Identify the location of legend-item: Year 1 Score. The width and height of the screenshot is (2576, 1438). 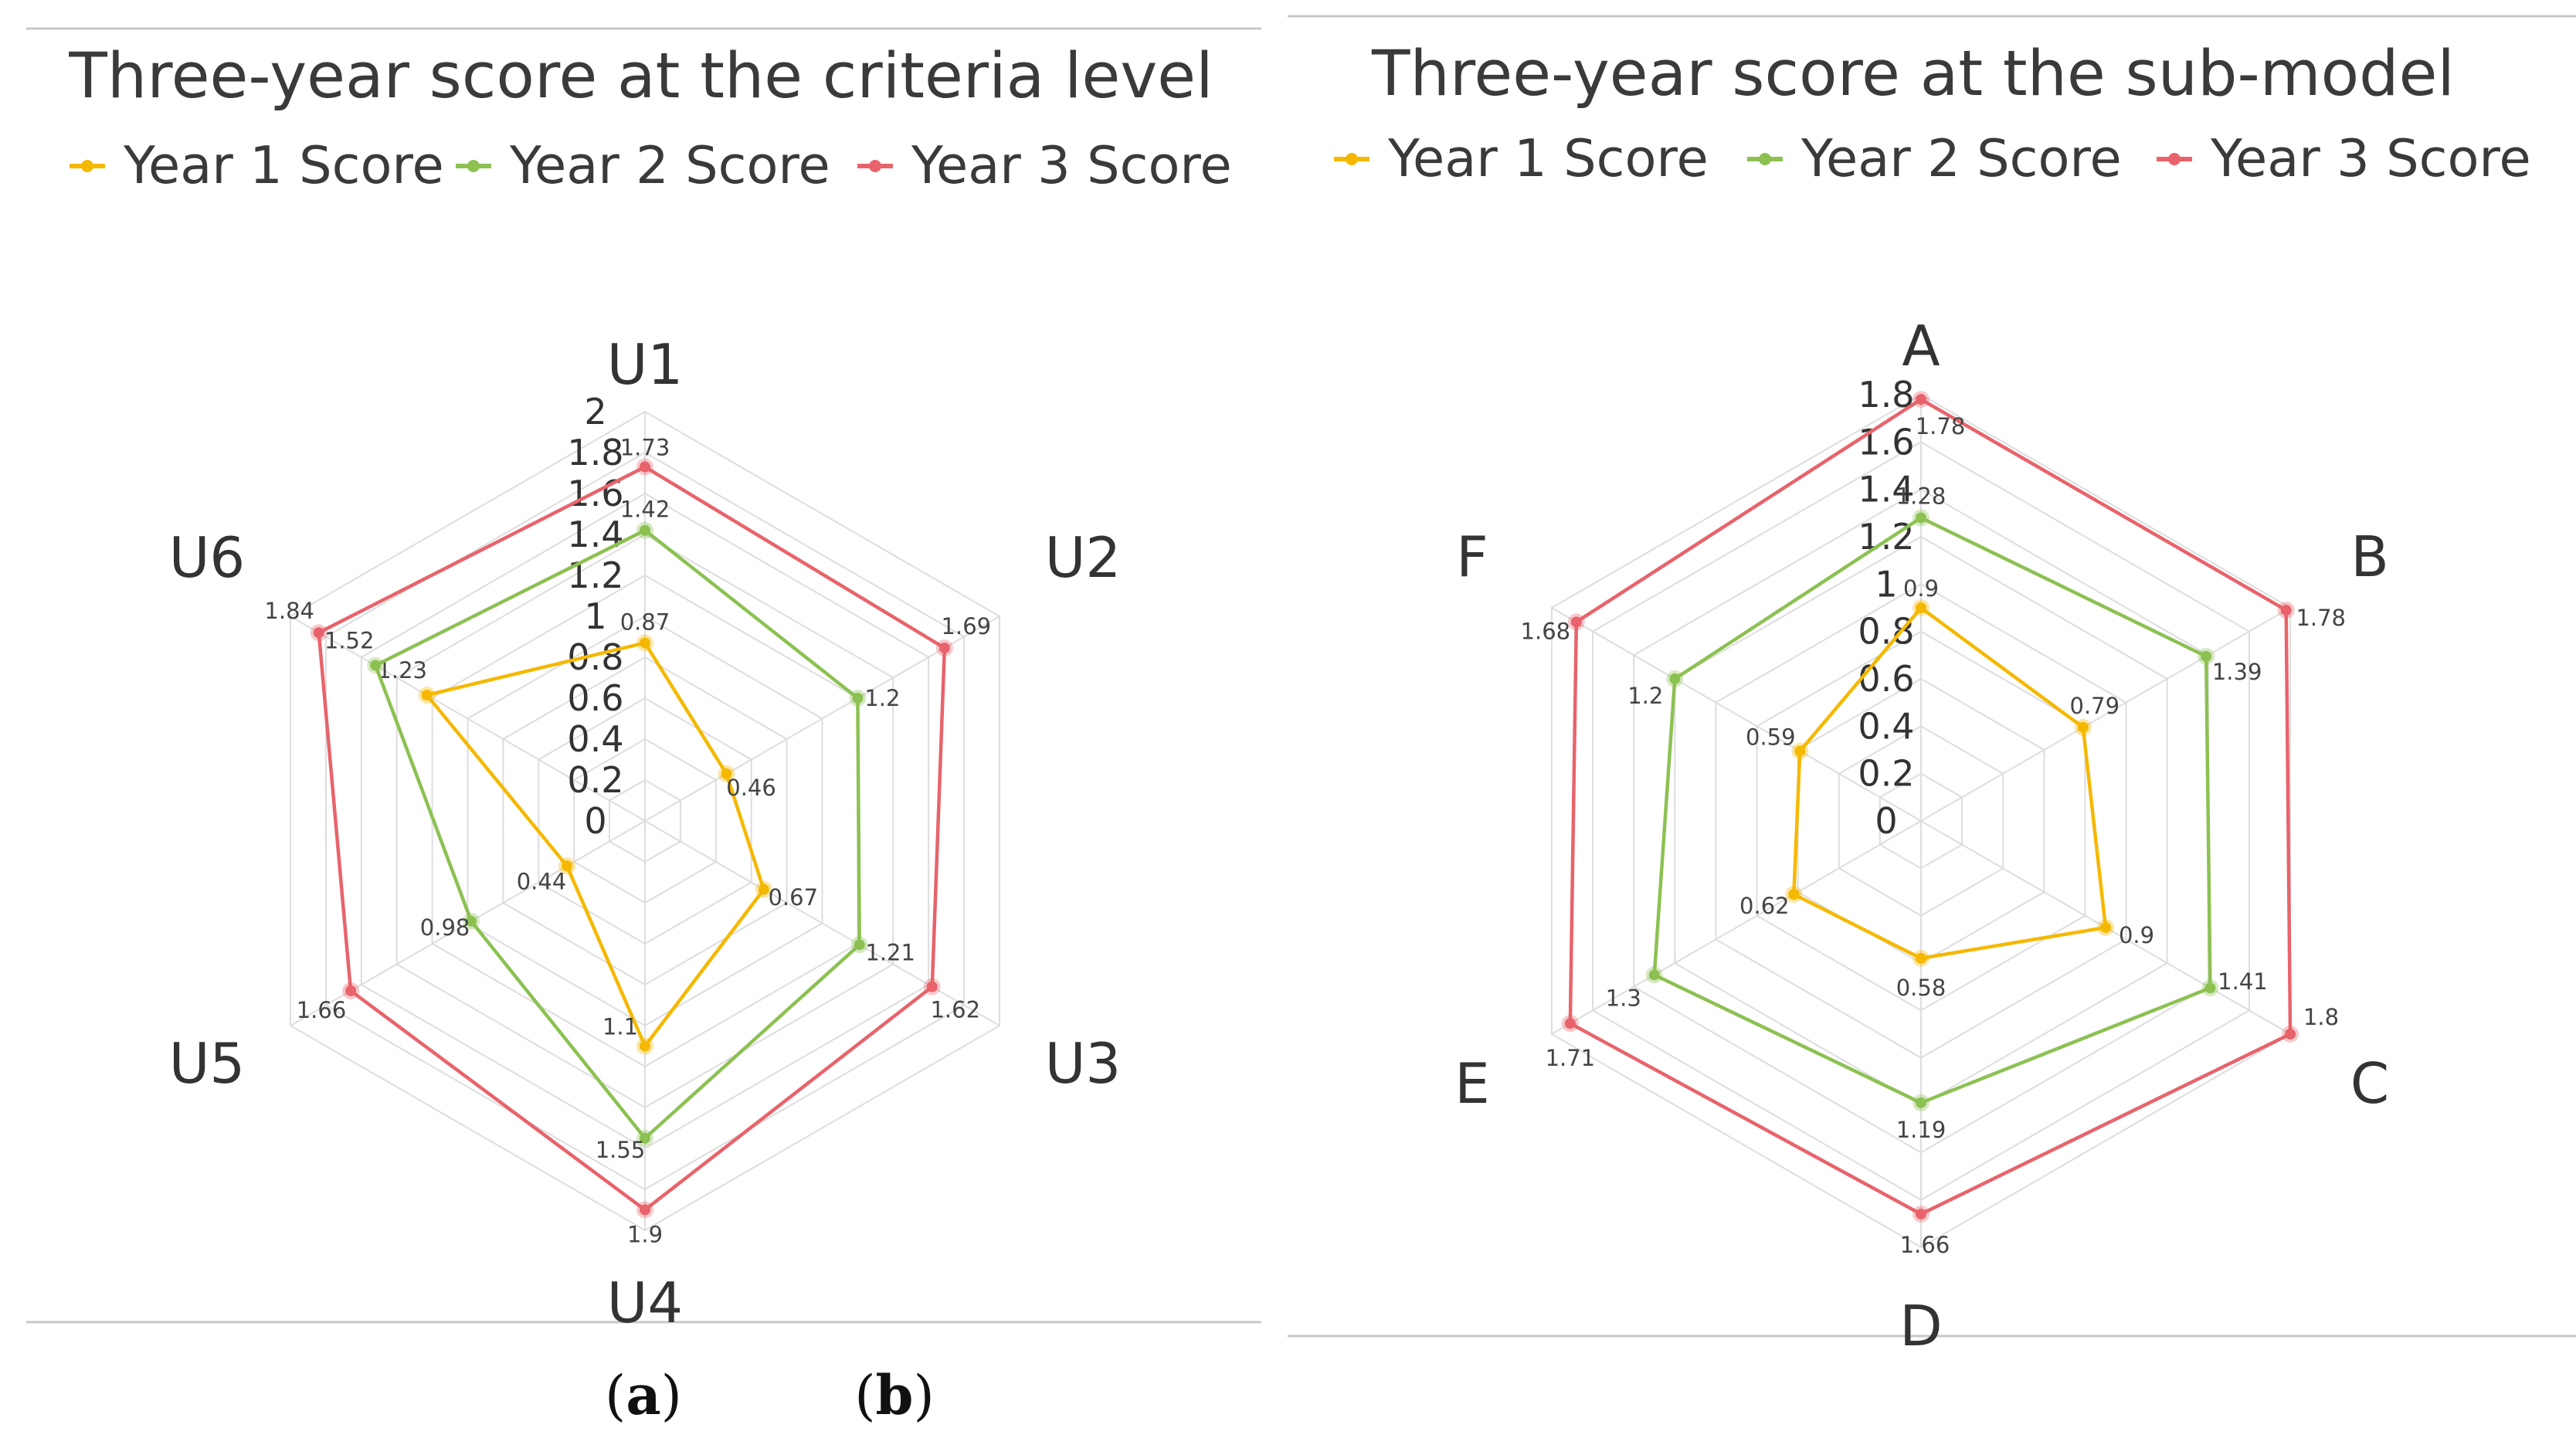
(1522, 158).